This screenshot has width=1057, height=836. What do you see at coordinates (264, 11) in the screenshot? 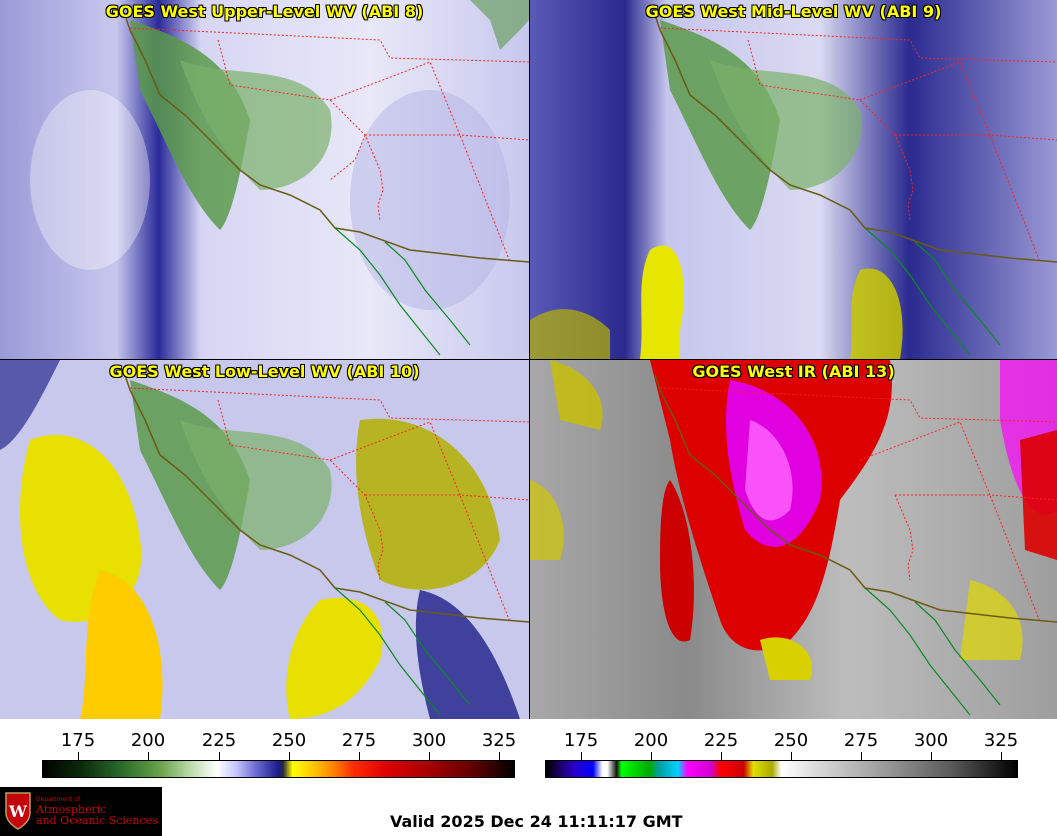
I see `panel-title-upper: GOES West Upper-Level WV (ABI 8)` at bounding box center [264, 11].